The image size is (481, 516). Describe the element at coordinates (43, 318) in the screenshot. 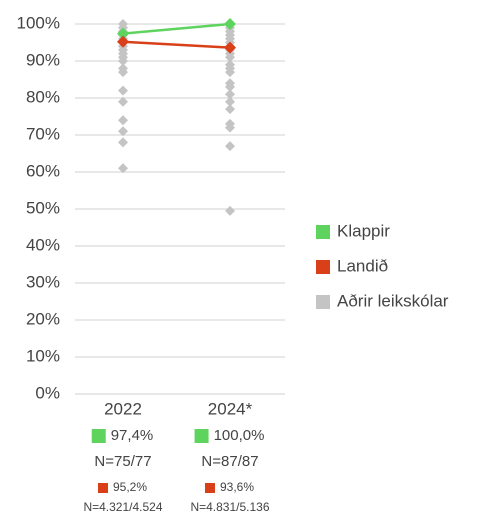

I see `y-tick-label: 20%` at that location.